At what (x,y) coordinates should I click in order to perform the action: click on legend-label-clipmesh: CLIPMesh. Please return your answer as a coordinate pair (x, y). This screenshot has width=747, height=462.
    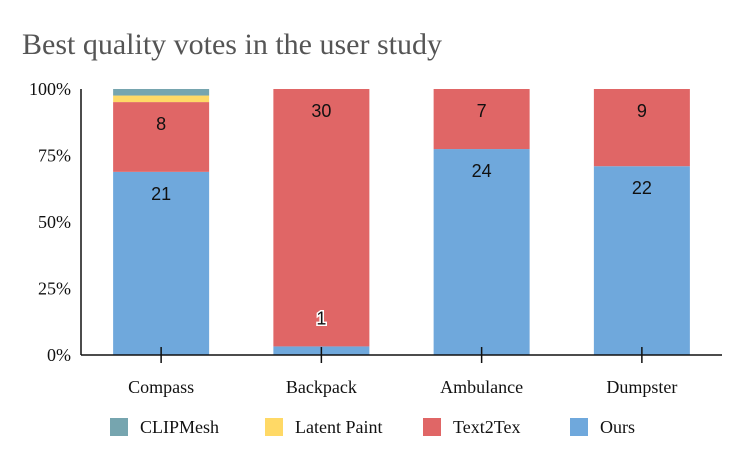
    Looking at the image, I should click on (179, 427).